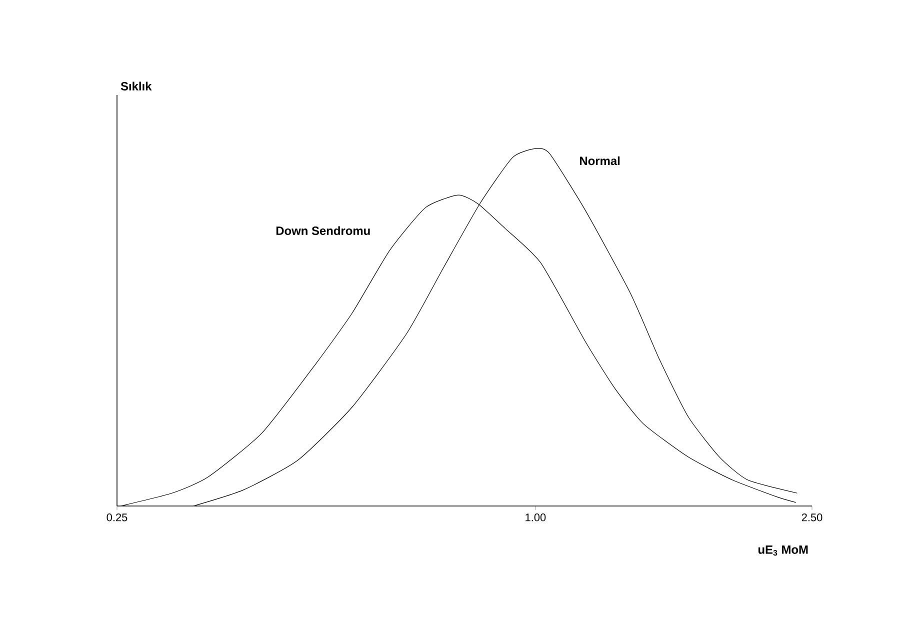 This screenshot has width=920, height=628. I want to click on x-tick-label: 0.25, so click(117, 518).